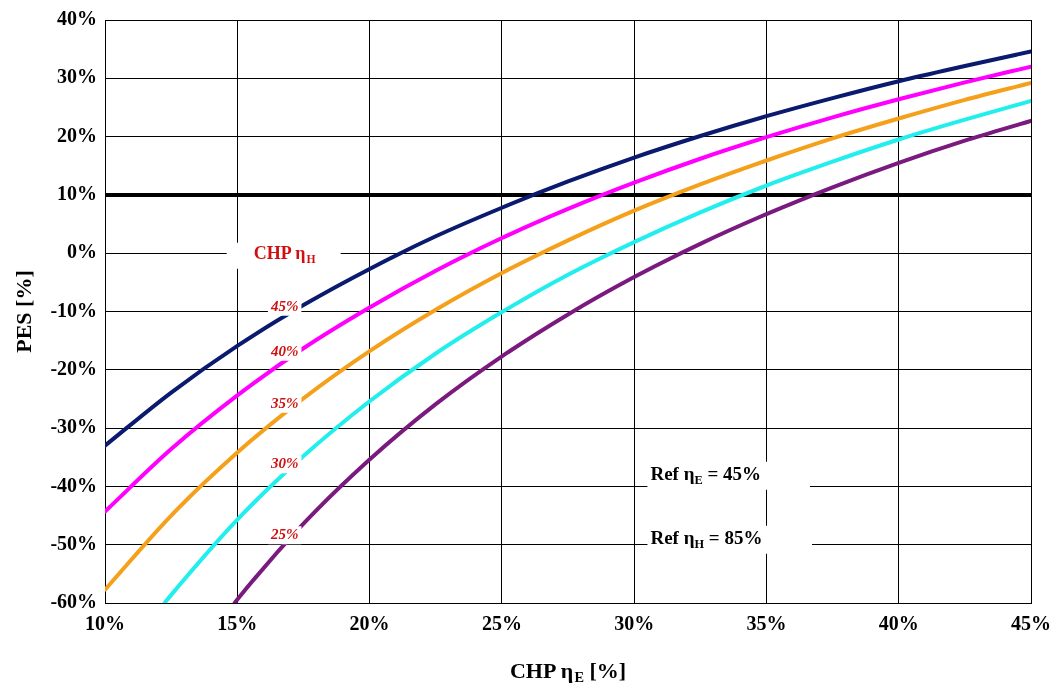 The width and height of the screenshot is (1061, 695). What do you see at coordinates (369, 623) in the screenshot?
I see `x-tick-label: 20%` at bounding box center [369, 623].